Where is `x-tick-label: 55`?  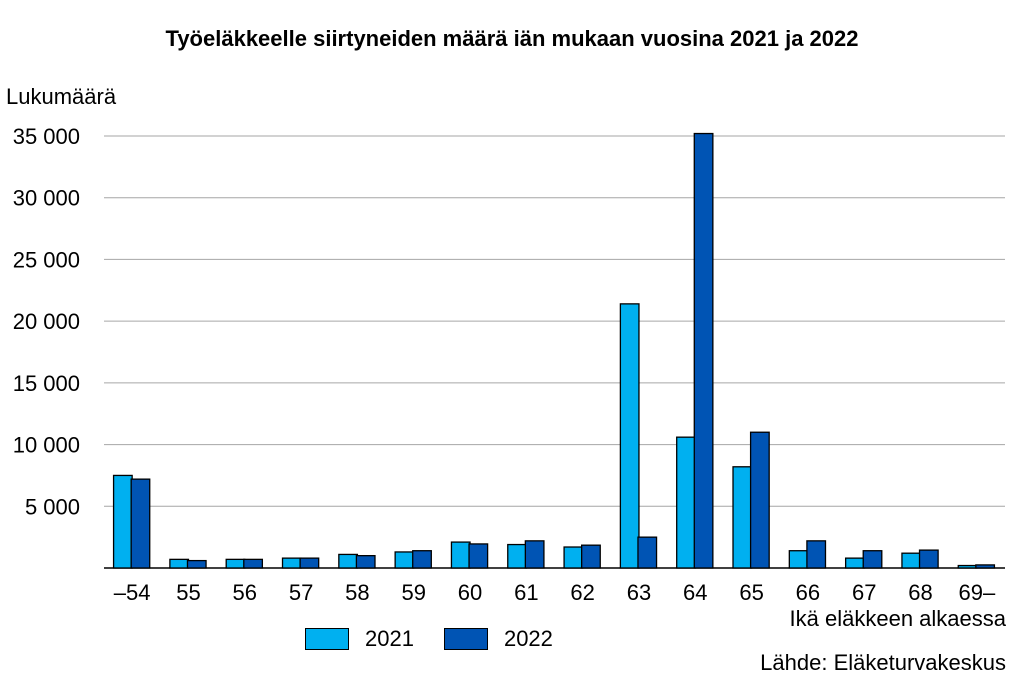 x-tick-label: 55 is located at coordinates (188, 592).